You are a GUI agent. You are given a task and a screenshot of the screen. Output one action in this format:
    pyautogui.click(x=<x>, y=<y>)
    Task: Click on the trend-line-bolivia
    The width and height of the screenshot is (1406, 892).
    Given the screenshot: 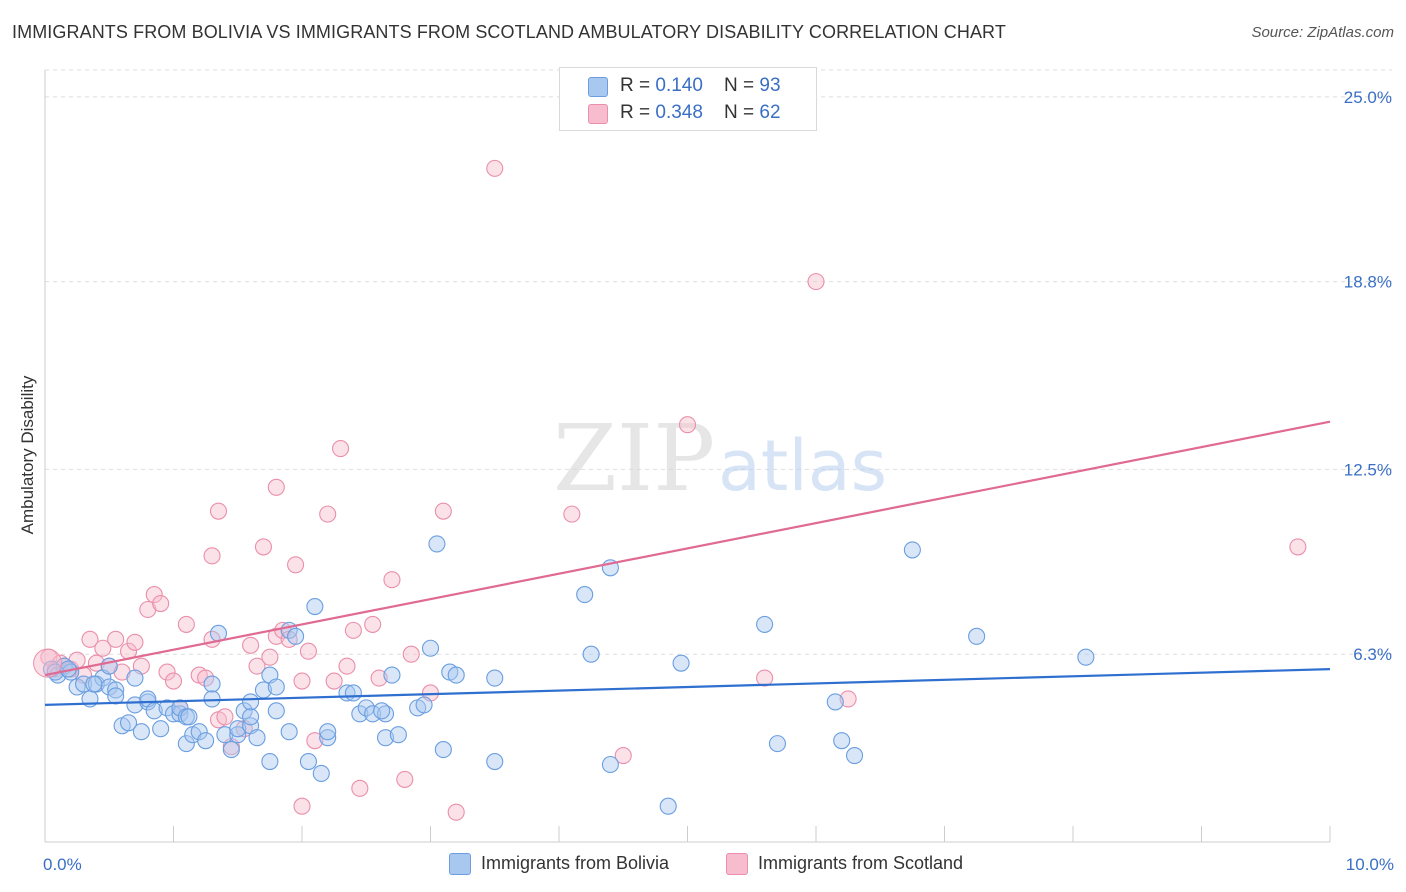 What is the action you would take?
    pyautogui.click(x=687, y=687)
    